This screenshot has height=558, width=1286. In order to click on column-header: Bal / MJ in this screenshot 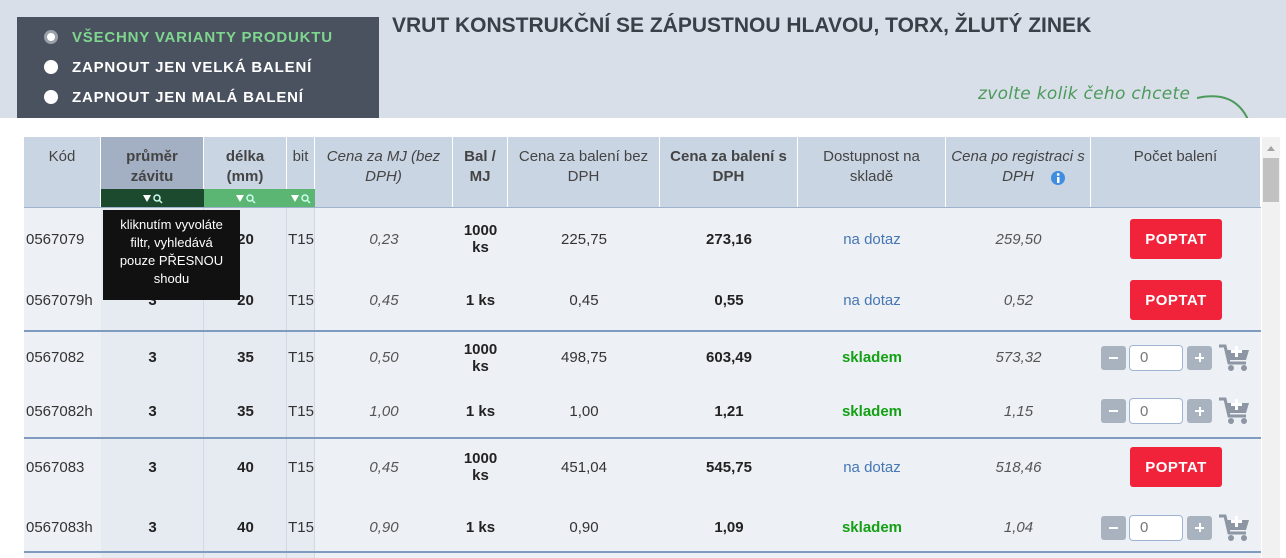, I will do `click(480, 172)`.